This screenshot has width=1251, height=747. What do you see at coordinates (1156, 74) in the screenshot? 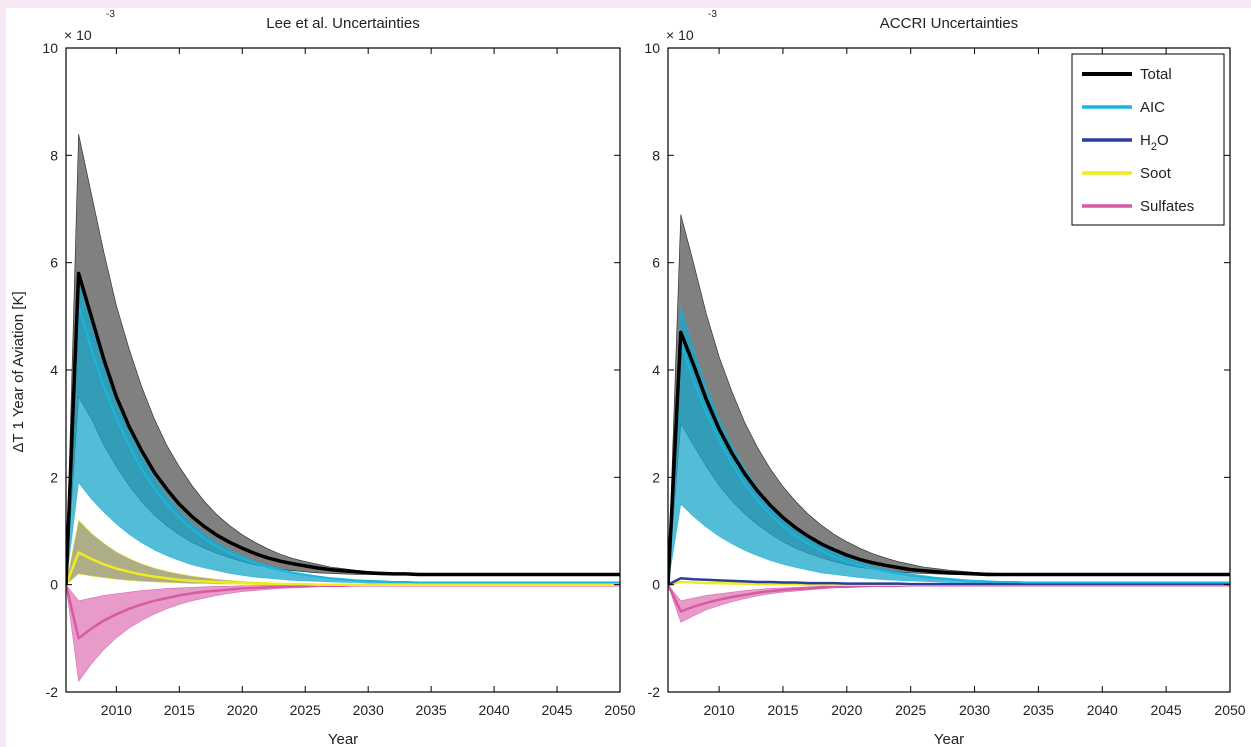
I see `legend-label-total: Total` at bounding box center [1156, 74].